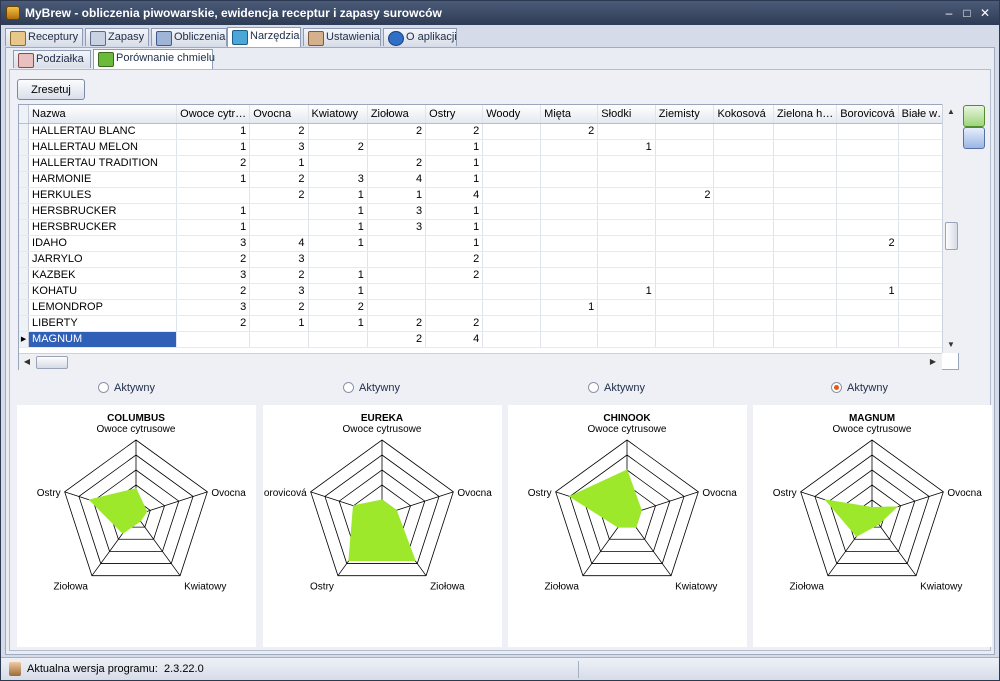 The height and width of the screenshot is (681, 1000). What do you see at coordinates (342, 37) in the screenshot?
I see `tab-ustawienia: Ustawienia` at bounding box center [342, 37].